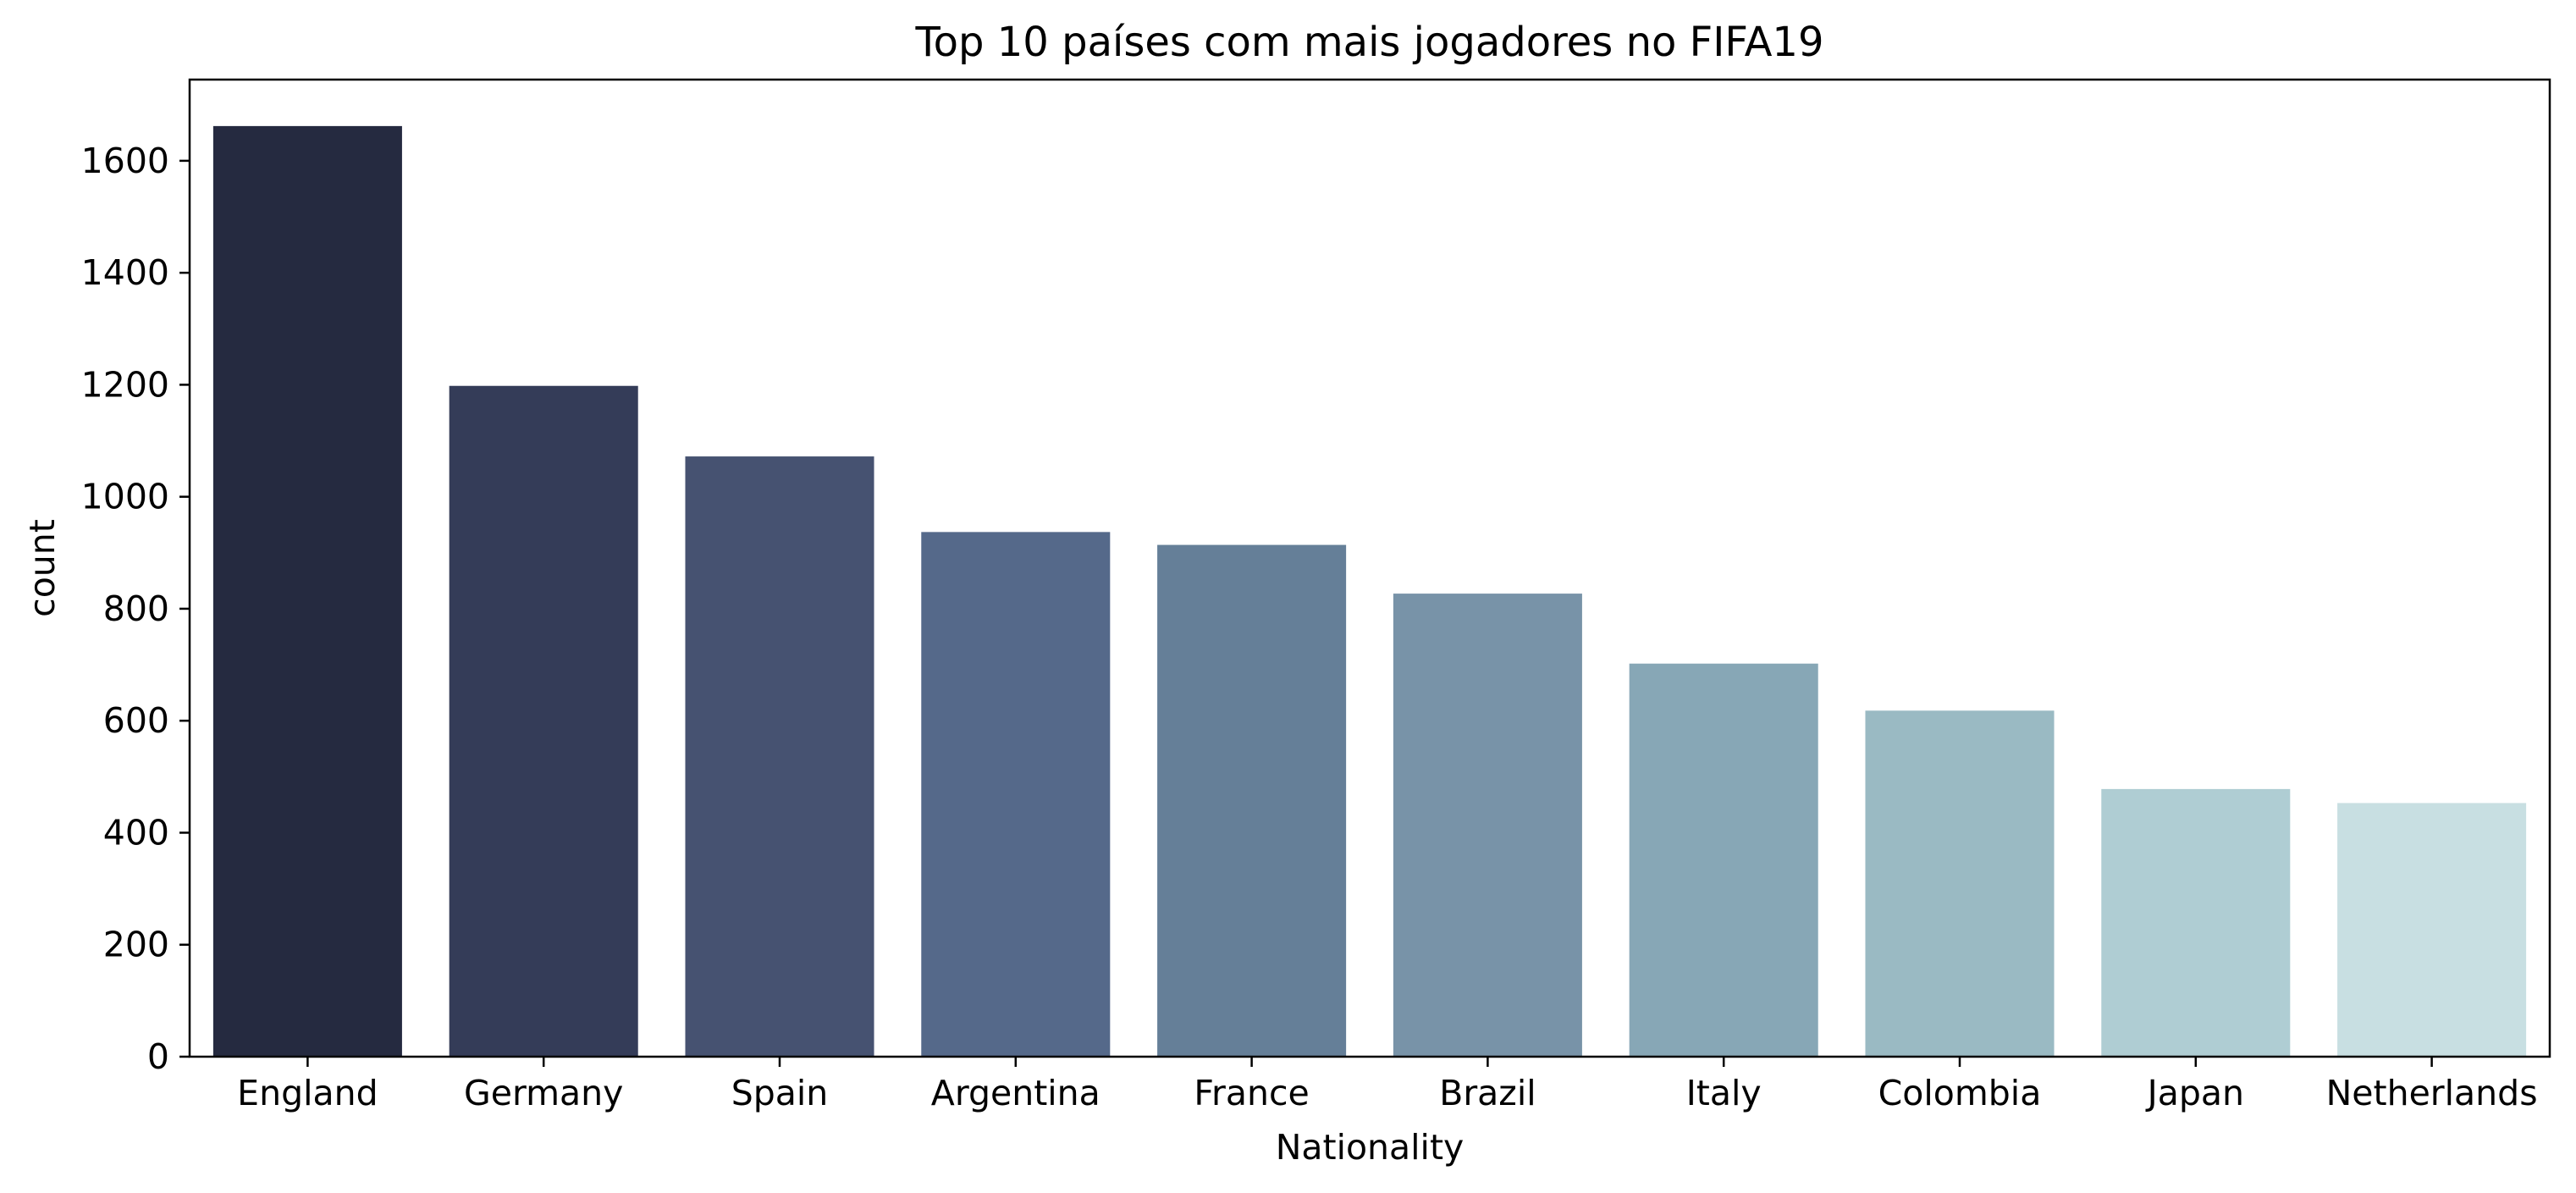 The image size is (2576, 1193). I want to click on bar-england, so click(307, 591).